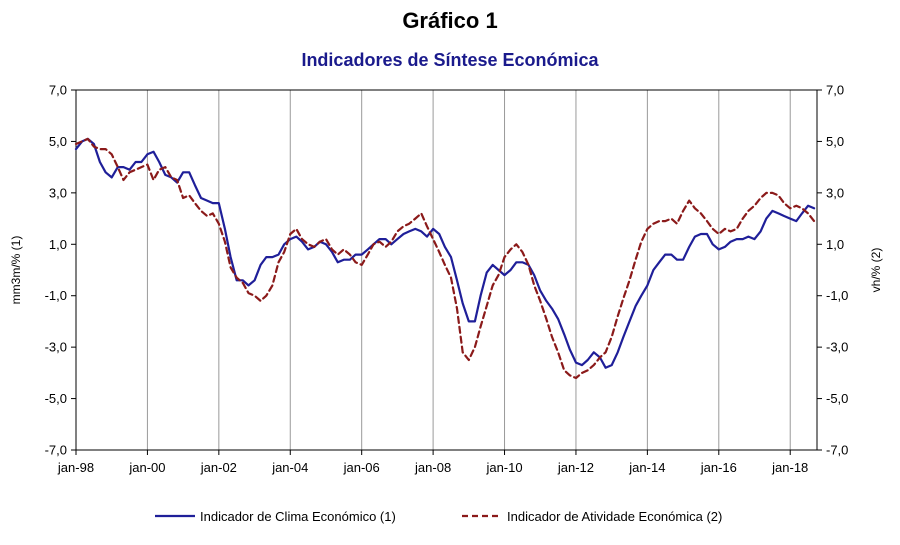  I want to click on y-left-tick-label: 7,0, so click(58, 90).